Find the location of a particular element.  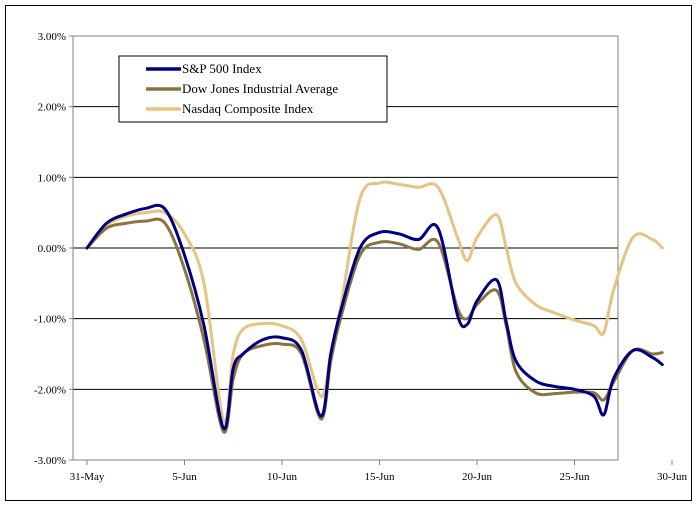

x-tick-label: 10-Jun is located at coordinates (282, 477).